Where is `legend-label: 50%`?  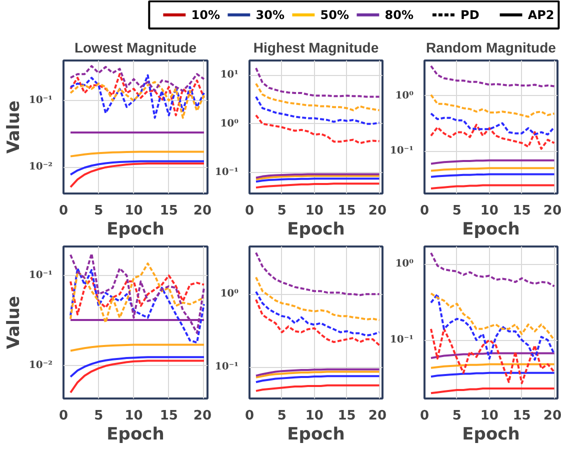
legend-label: 50% is located at coordinates (335, 15).